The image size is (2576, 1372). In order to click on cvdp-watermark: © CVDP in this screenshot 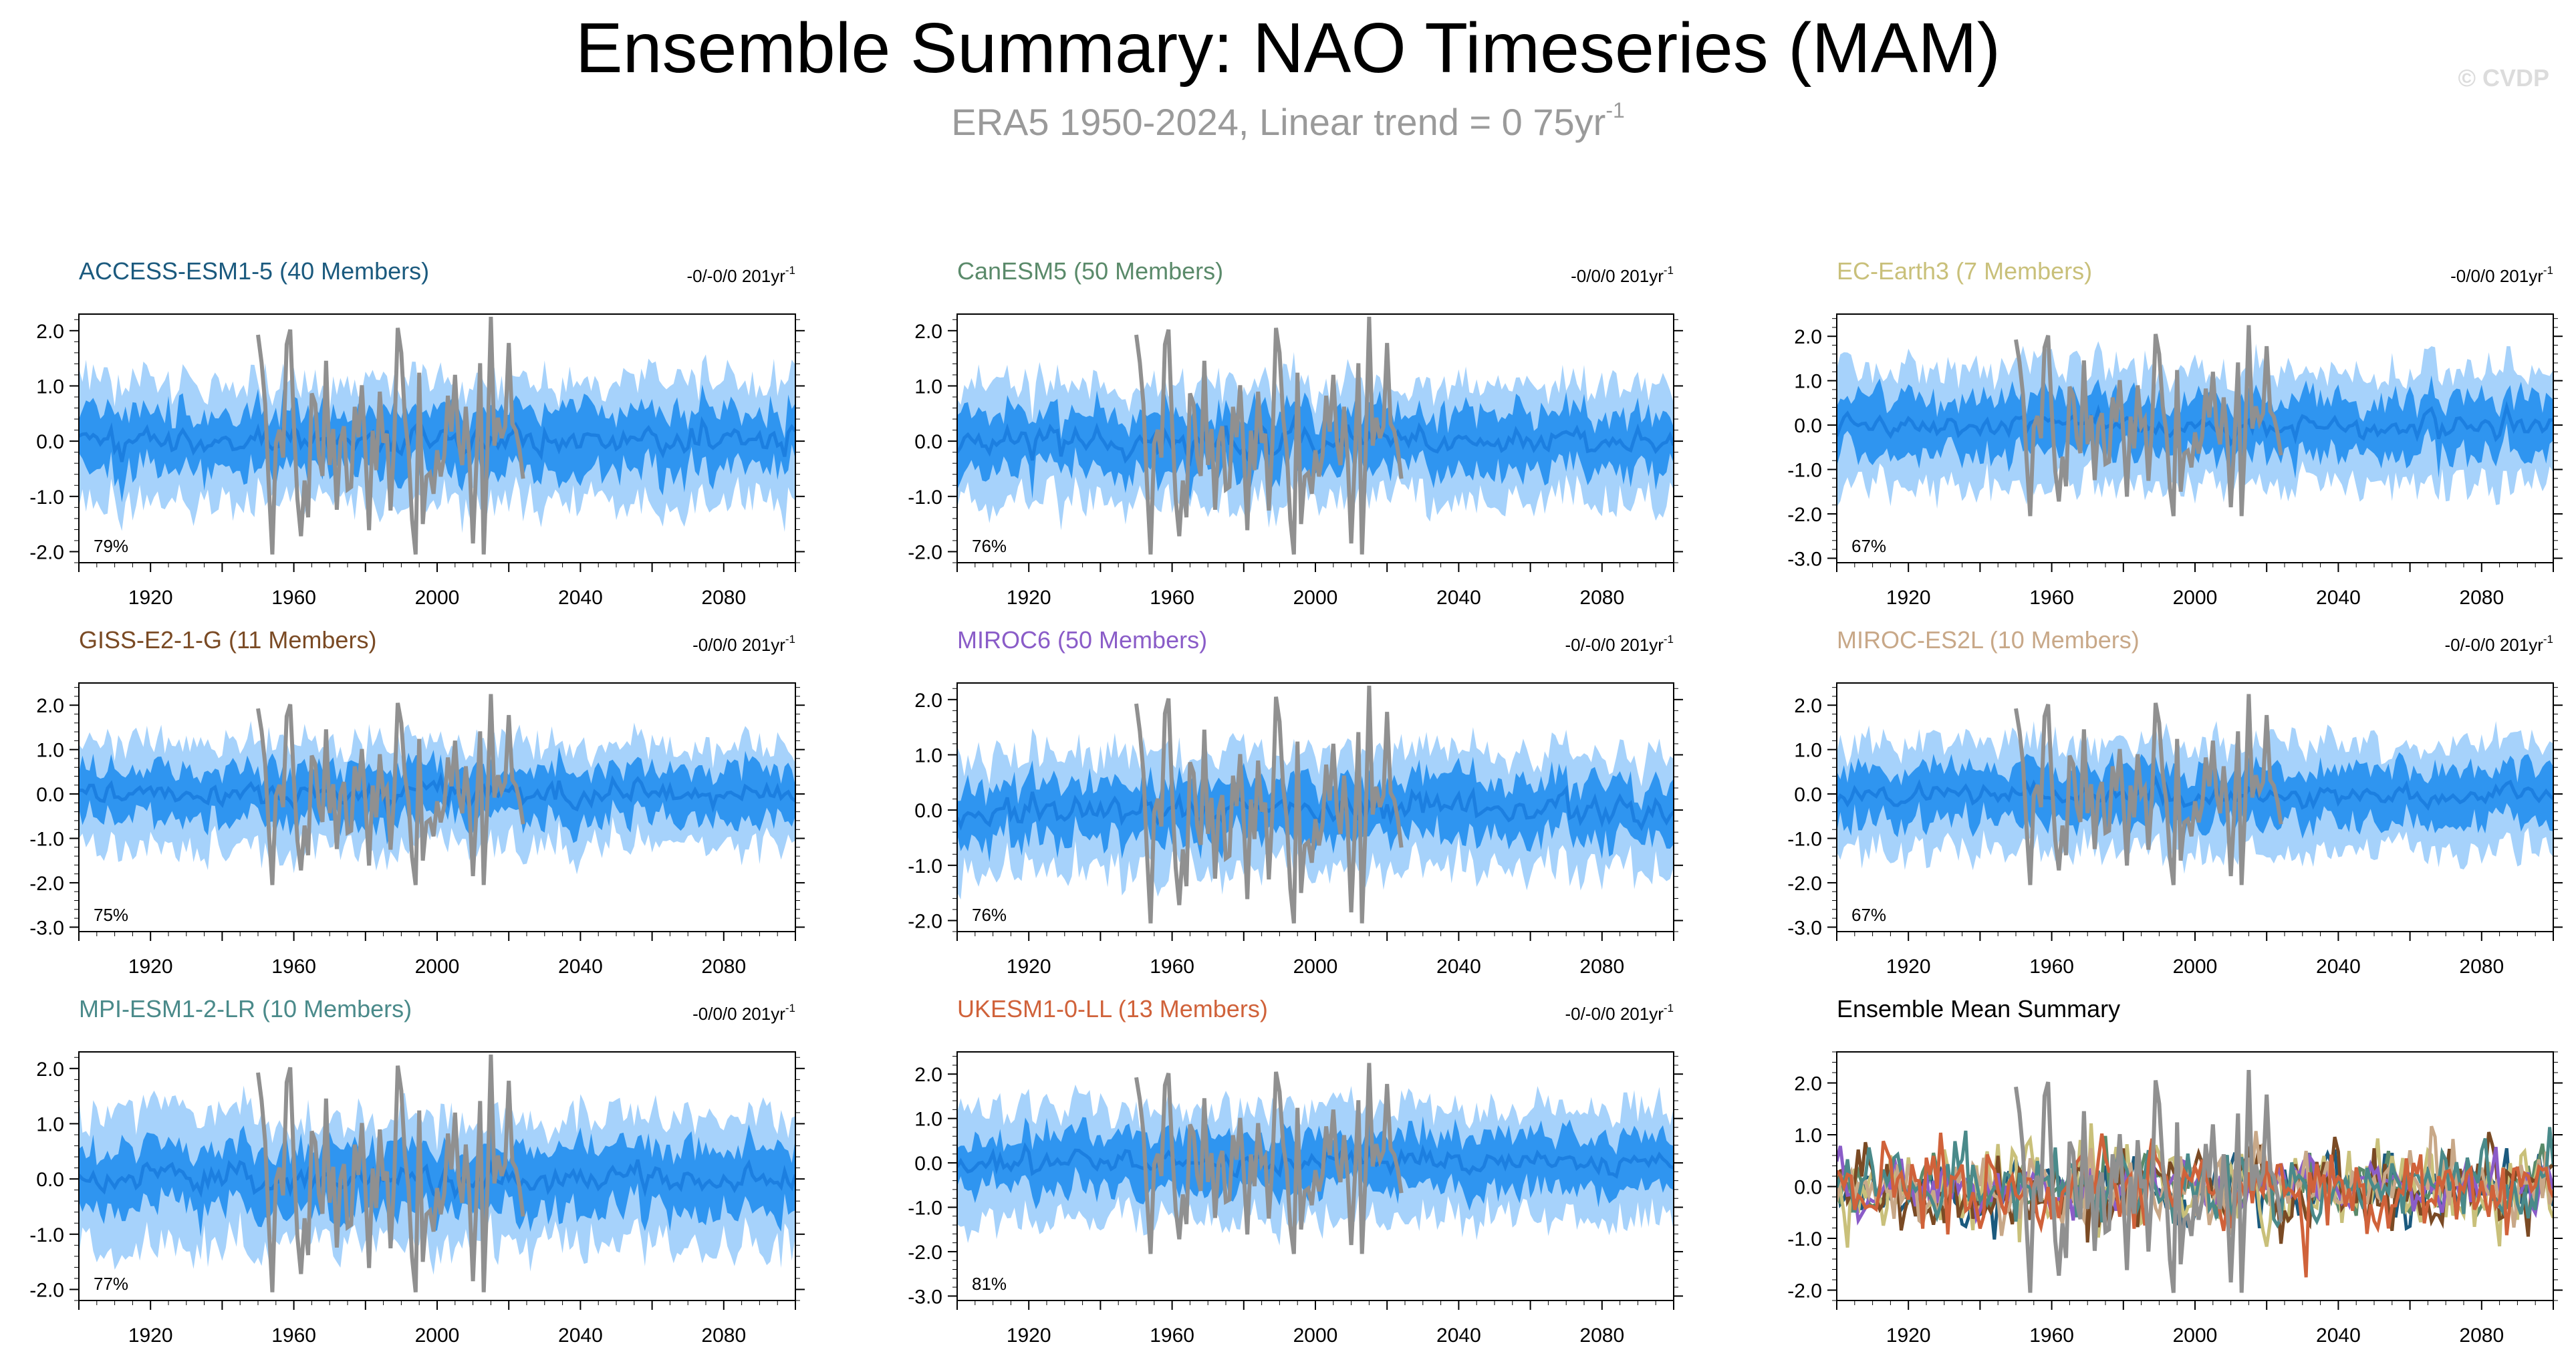, I will do `click(2503, 78)`.